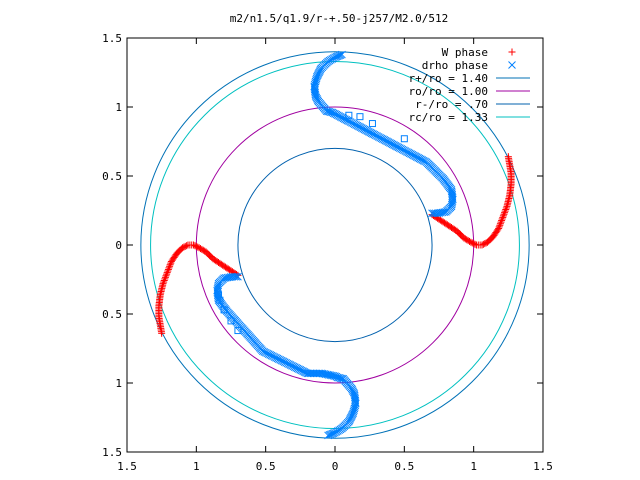 This screenshot has height=480, width=640. What do you see at coordinates (118, 245) in the screenshot?
I see `y-tick-label: 0` at bounding box center [118, 245].